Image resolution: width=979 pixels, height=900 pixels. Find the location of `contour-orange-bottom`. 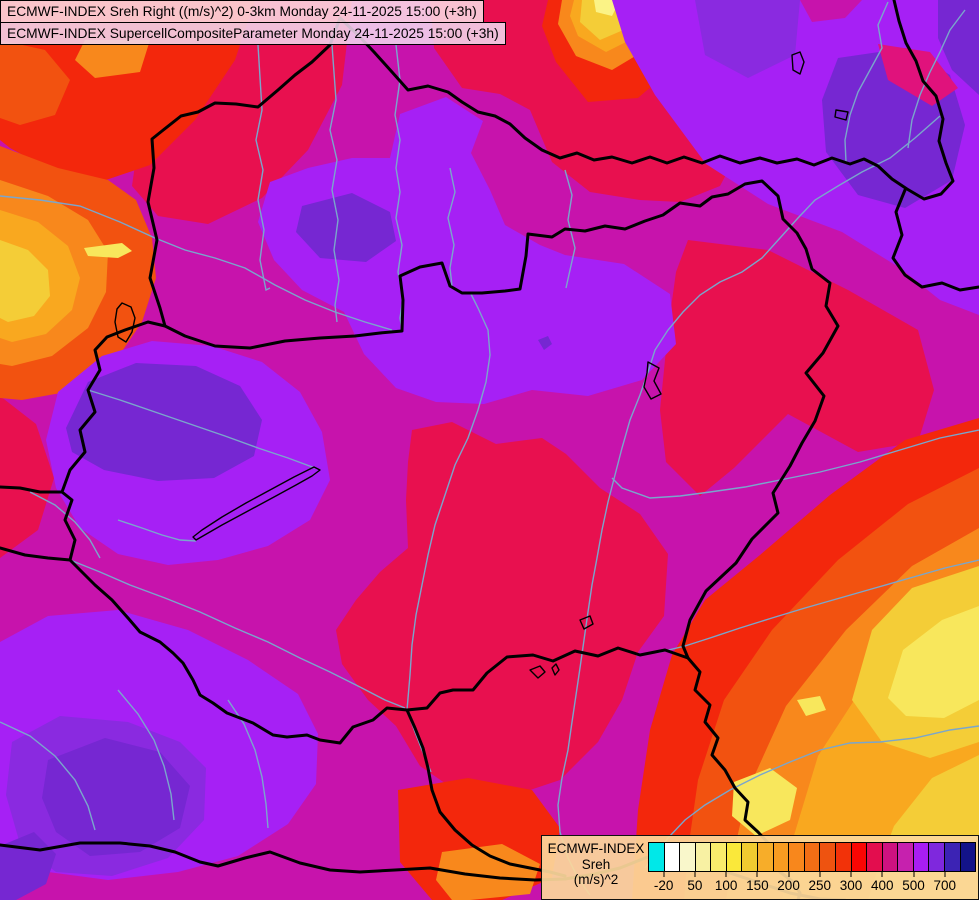

contour-orange-bottom is located at coordinates (488, 872).